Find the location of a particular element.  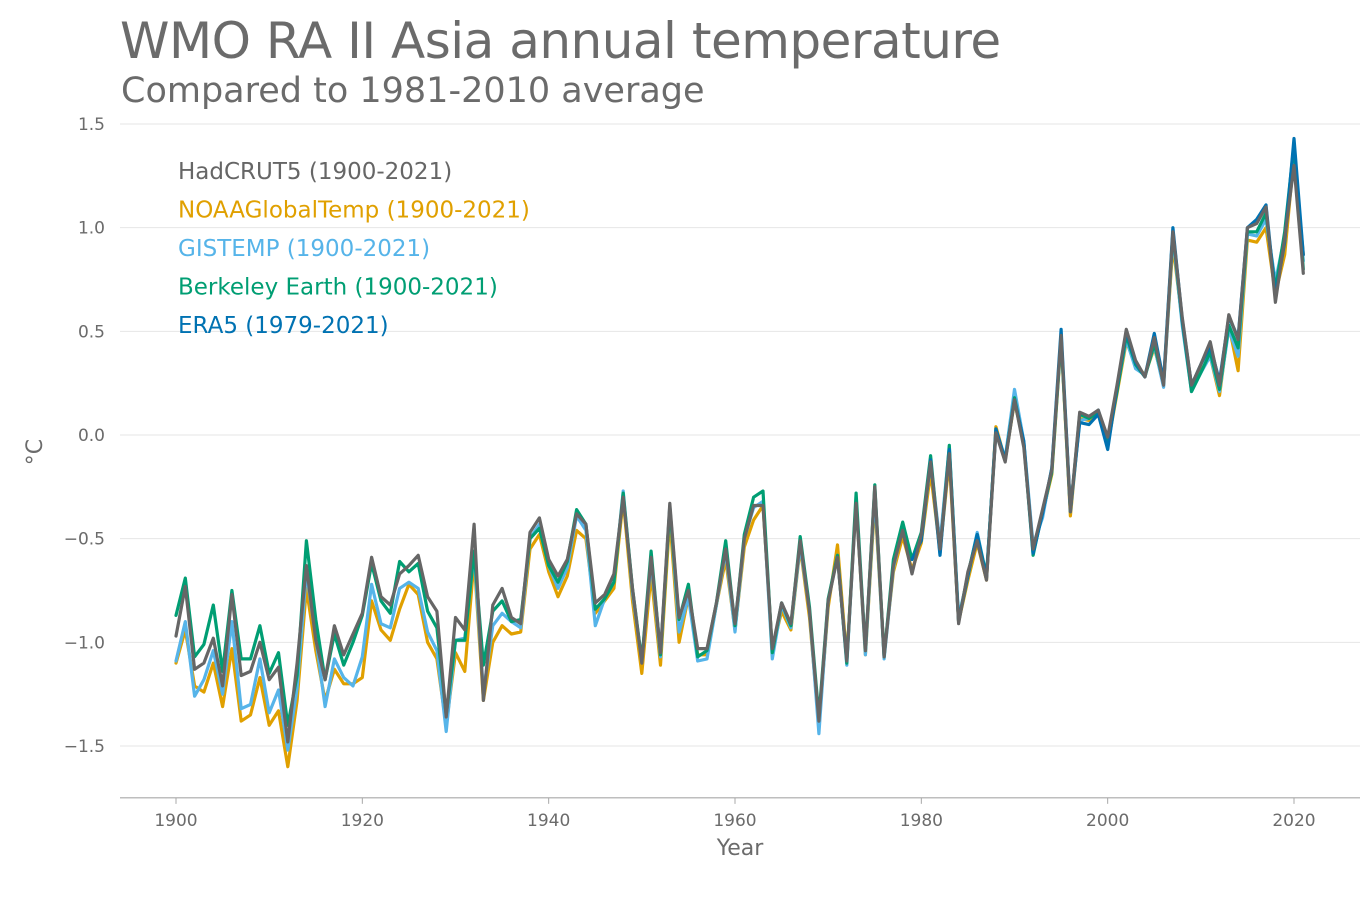

legend-entry-noaaglobaltemp: NOAAGlobalTemp (1900-2021) is located at coordinates (354, 211).